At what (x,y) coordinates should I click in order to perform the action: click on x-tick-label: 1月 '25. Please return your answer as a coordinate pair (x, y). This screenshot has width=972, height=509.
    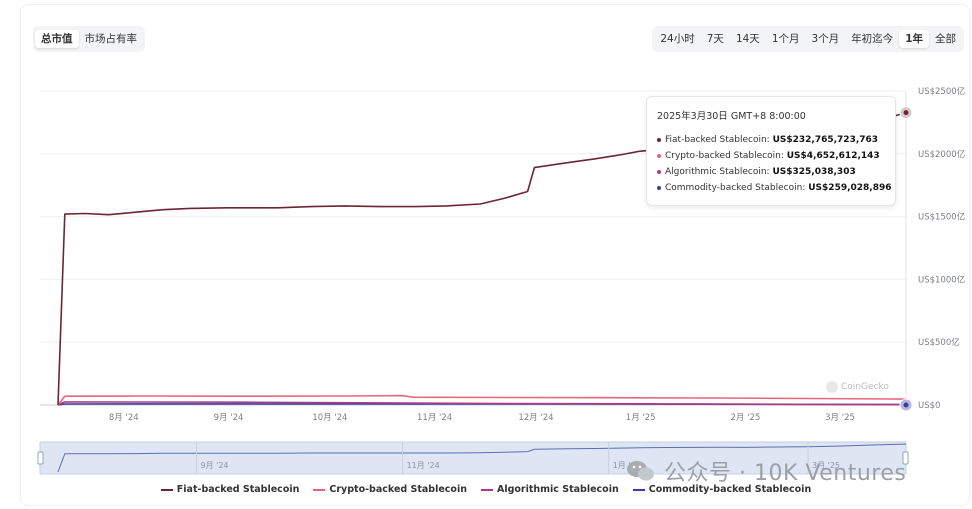
    Looking at the image, I should click on (641, 418).